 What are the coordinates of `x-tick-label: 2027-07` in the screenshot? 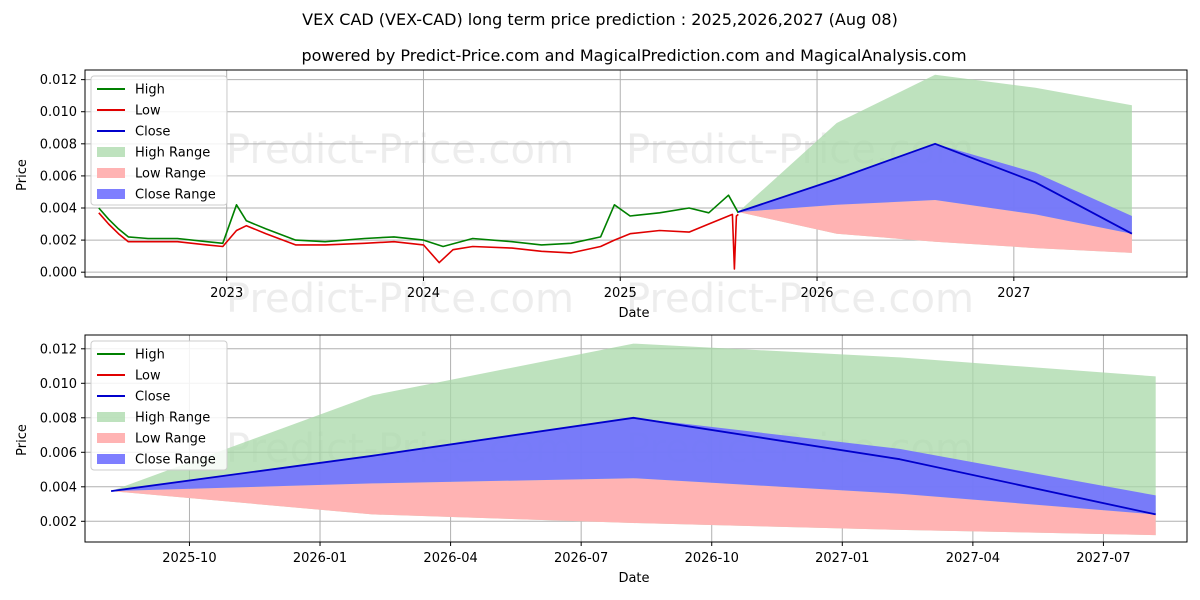 It's located at (1103, 558).